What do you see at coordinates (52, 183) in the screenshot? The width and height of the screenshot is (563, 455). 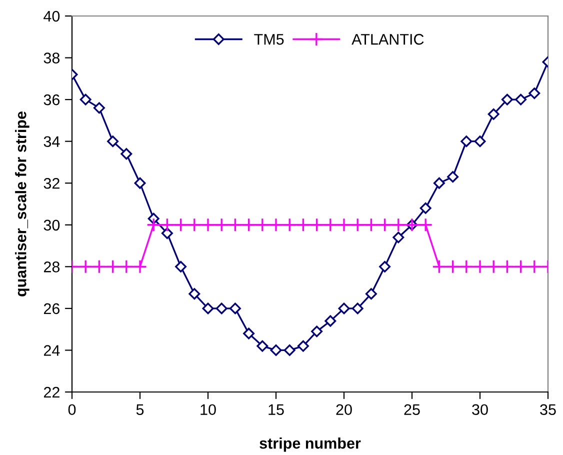 I see `y-tick-label: 32` at bounding box center [52, 183].